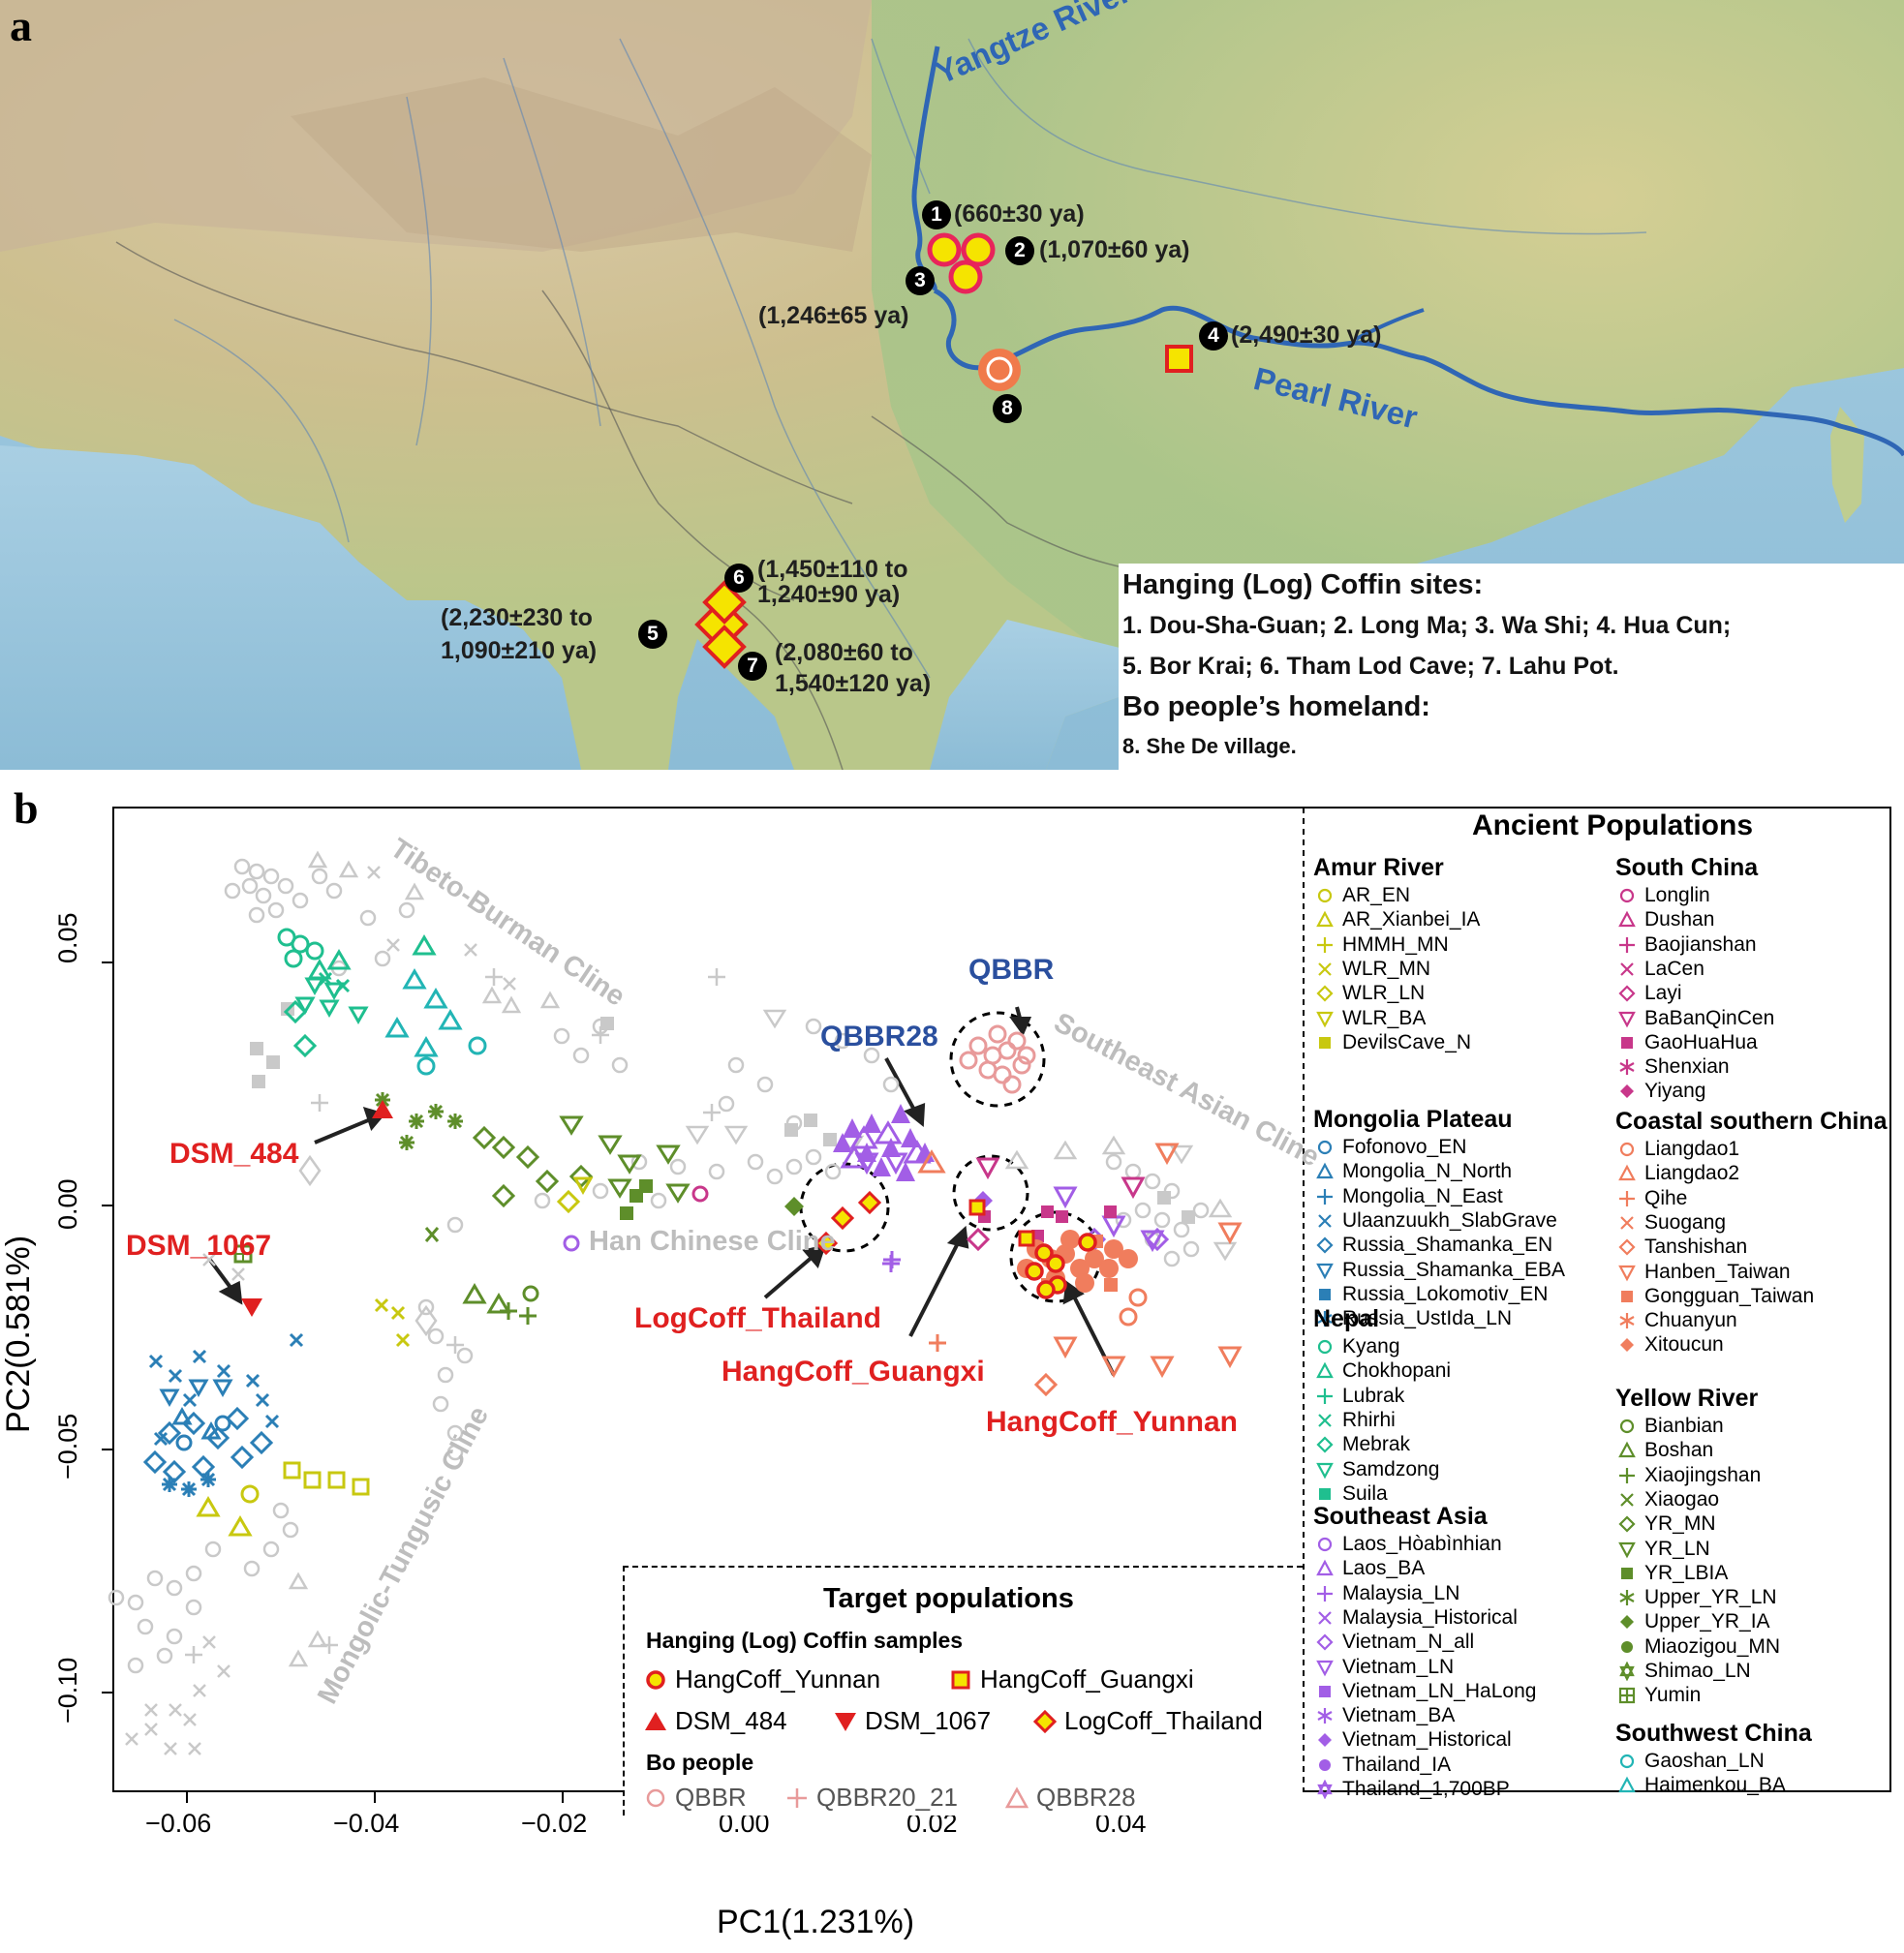 The height and width of the screenshot is (1953, 1904). What do you see at coordinates (1697, 1671) in the screenshot?
I see `legend-item-label: Shimao_LN` at bounding box center [1697, 1671].